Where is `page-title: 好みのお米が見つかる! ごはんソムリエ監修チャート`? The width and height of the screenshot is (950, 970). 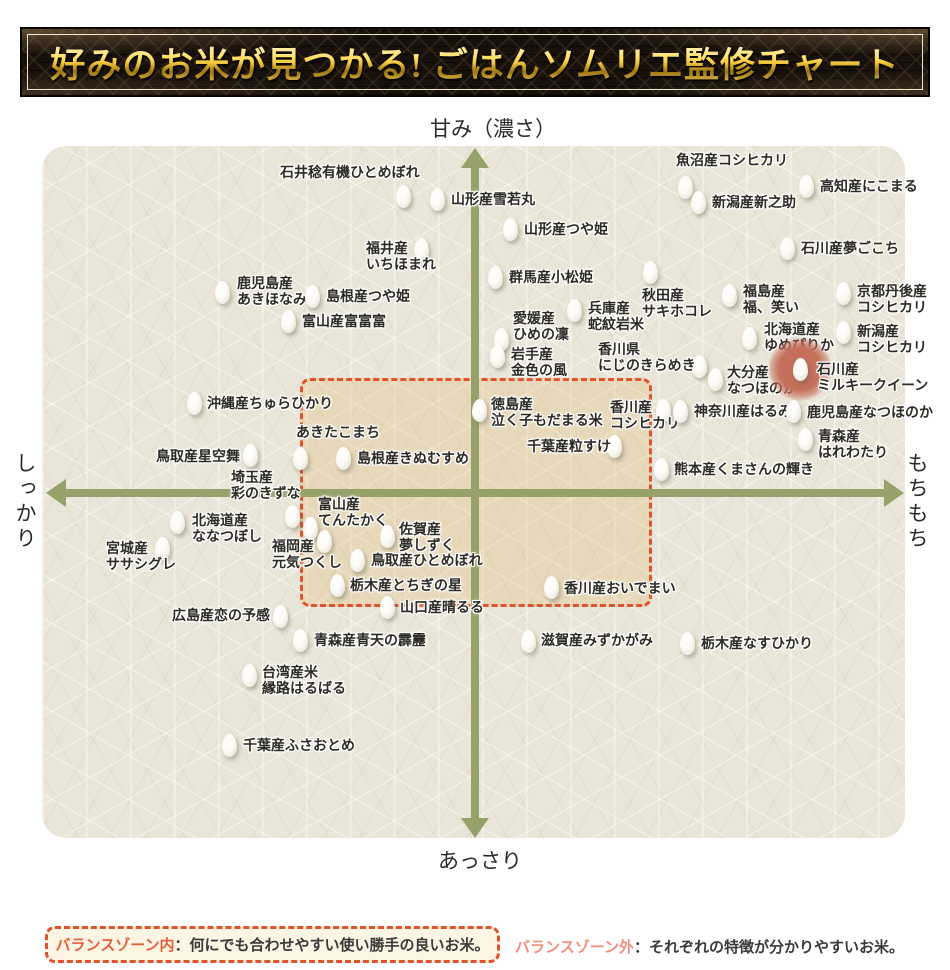
page-title: 好みのお米が見つかる! ごはんソムリエ監修チャート is located at coordinates (474, 62).